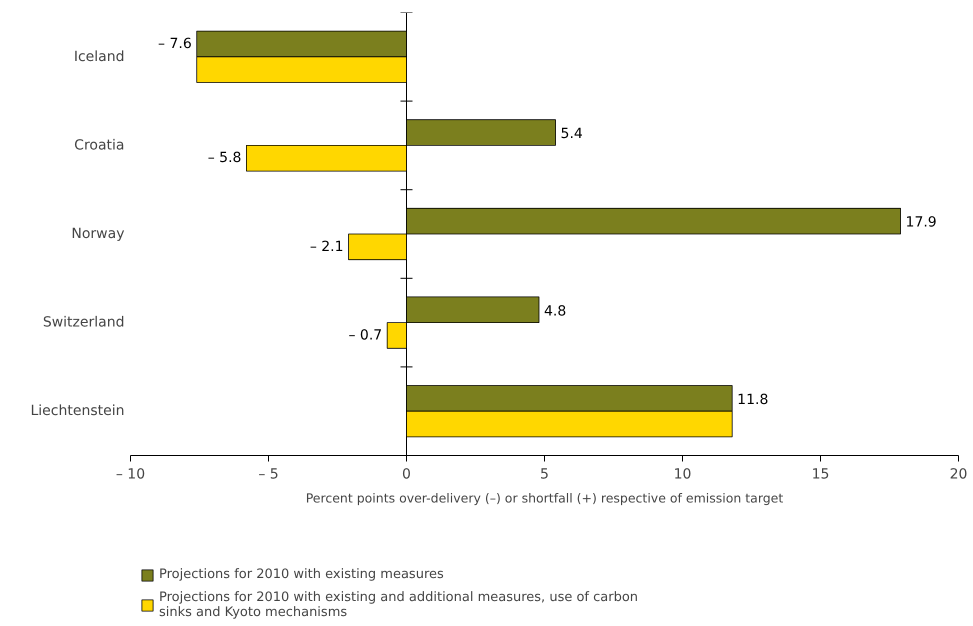 Image resolution: width=973 pixels, height=626 pixels. I want to click on x-tick-label: 15, so click(821, 474).